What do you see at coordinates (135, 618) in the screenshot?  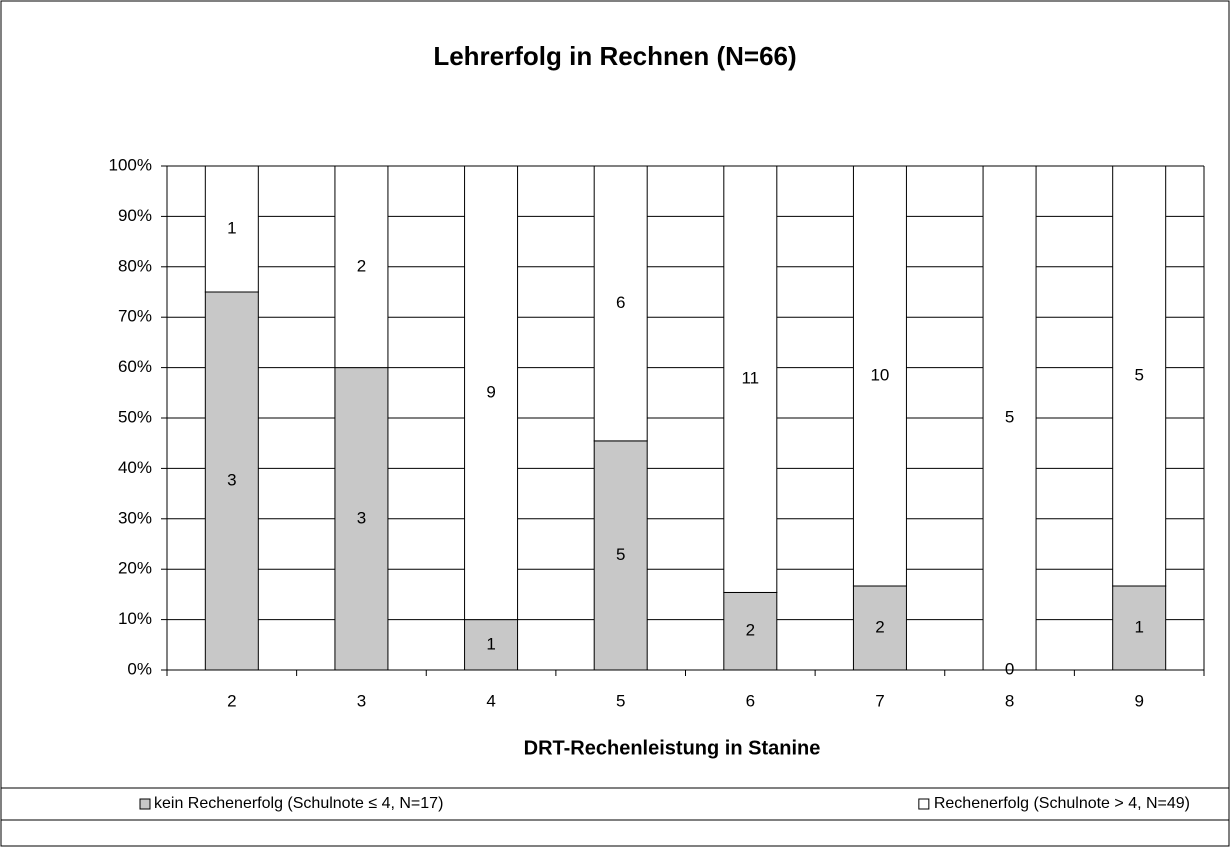 I see `y-tick-label: 10%` at bounding box center [135, 618].